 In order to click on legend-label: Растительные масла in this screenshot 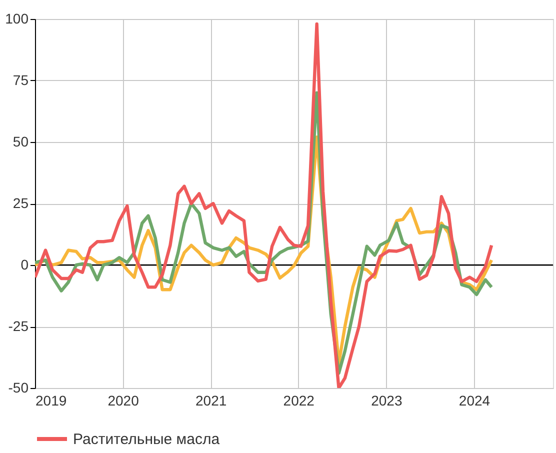, I will do `click(146, 439)`.